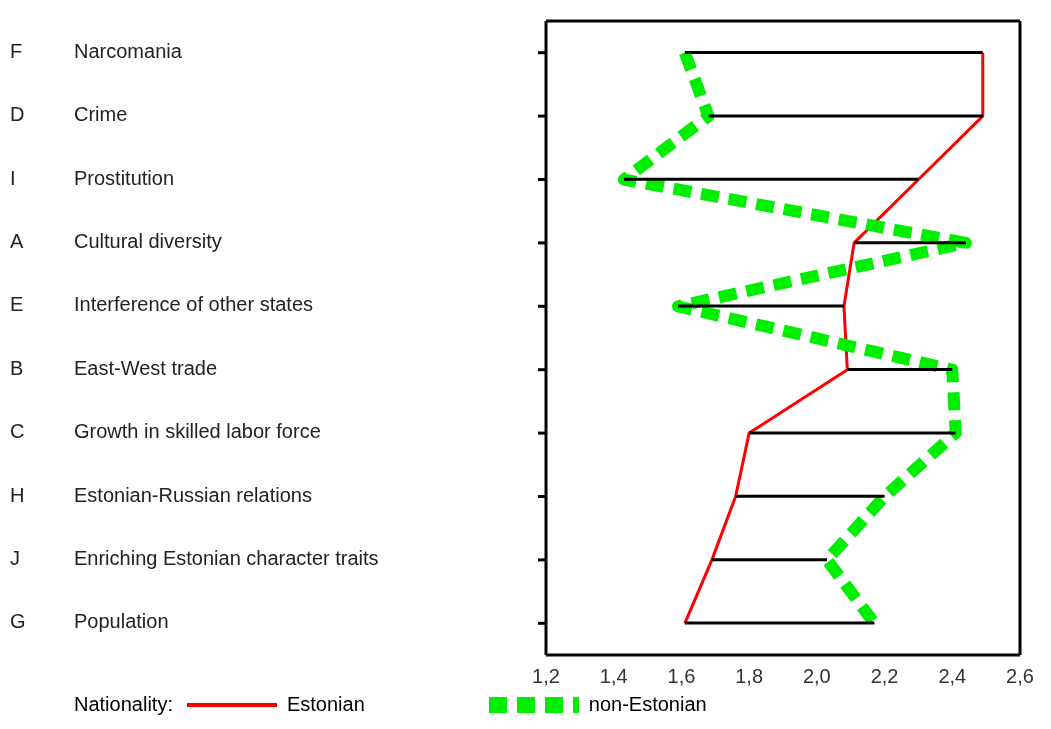  I want to click on x-tick-label: 2,2, so click(884, 676).